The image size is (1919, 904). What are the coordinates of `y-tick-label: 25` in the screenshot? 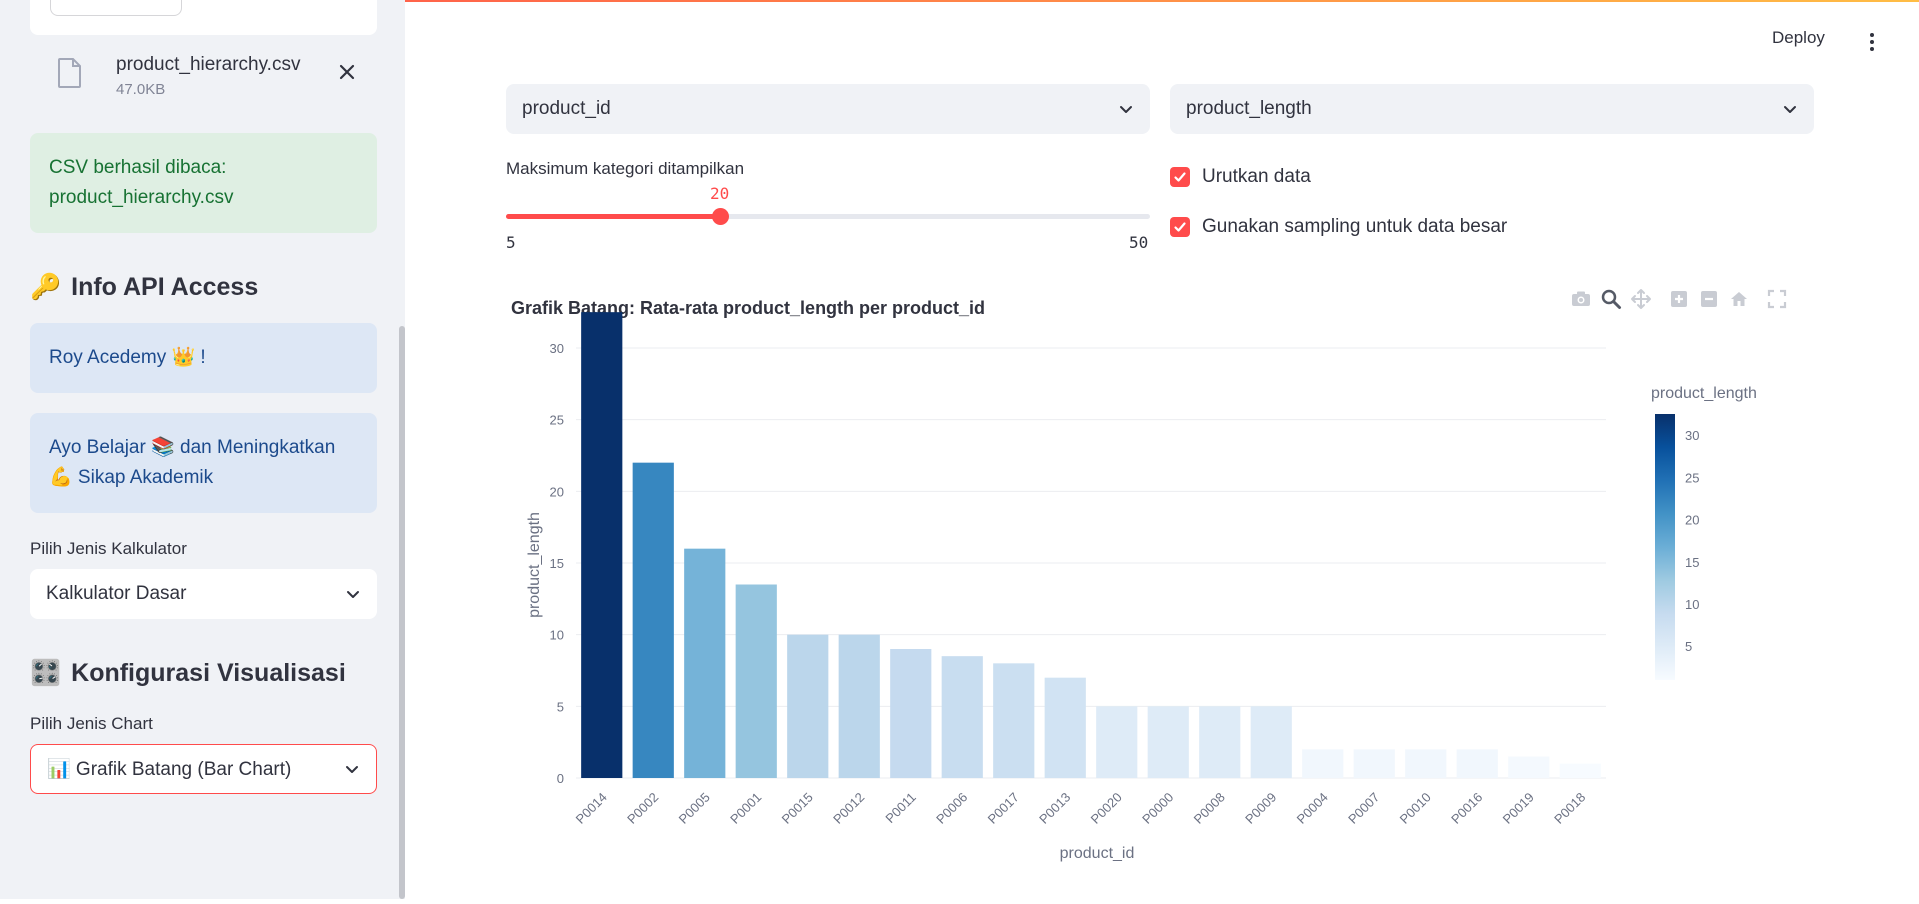 It's located at (557, 420).